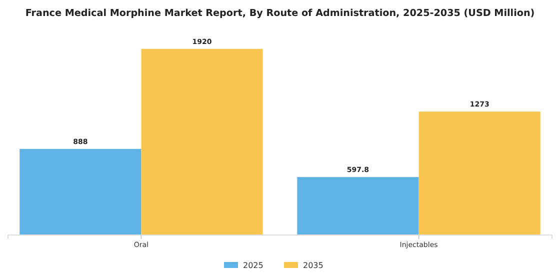 Image resolution: width=560 pixels, height=280 pixels. Describe the element at coordinates (280, 13) in the screenshot. I see `chart-title: France Medical Morphine Market Report, By Route of Administration, 2025-2035 (USD Million)` at that location.